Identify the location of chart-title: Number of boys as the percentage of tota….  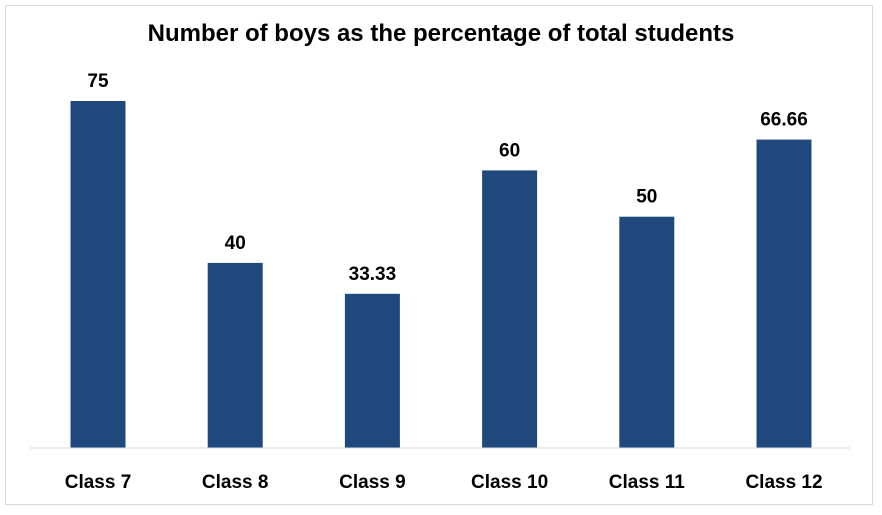
(441, 33).